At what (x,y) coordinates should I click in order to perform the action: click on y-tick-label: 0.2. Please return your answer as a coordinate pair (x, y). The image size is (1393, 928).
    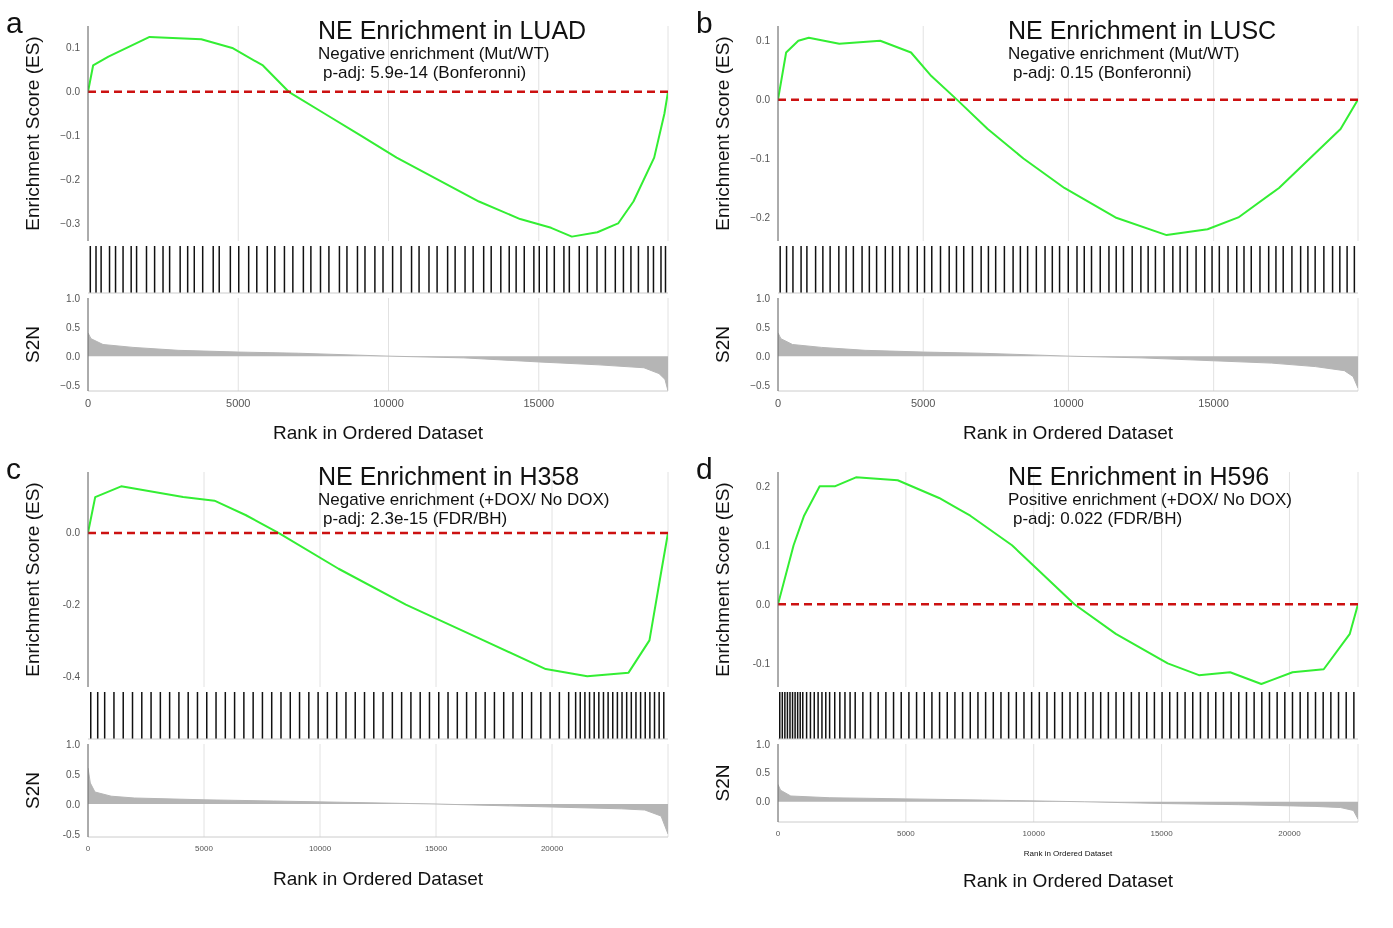
    Looking at the image, I should click on (763, 486).